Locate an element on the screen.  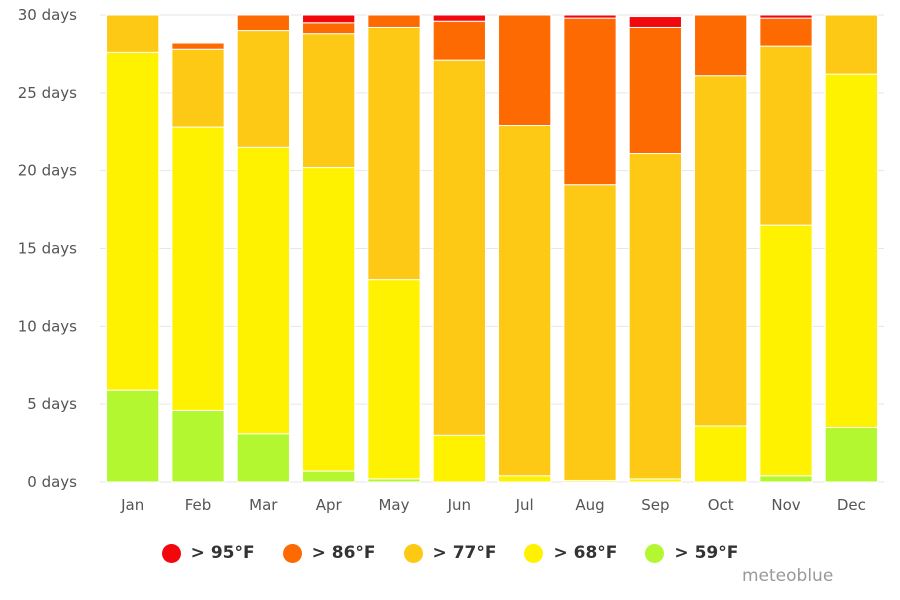
x-tick-label: Sep is located at coordinates (655, 505).